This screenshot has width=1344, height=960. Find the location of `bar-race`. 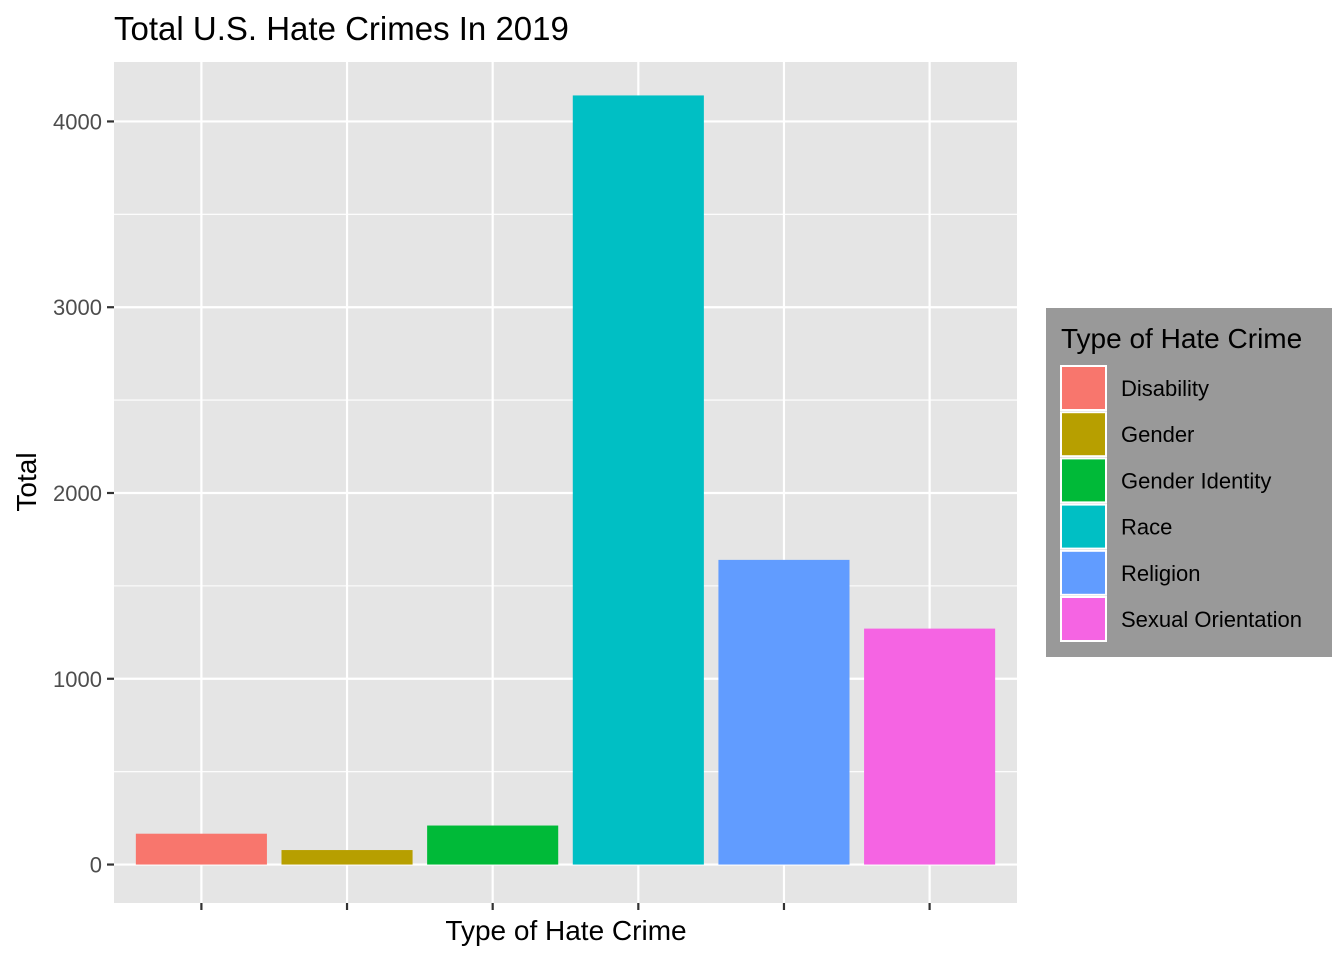

bar-race is located at coordinates (638, 480).